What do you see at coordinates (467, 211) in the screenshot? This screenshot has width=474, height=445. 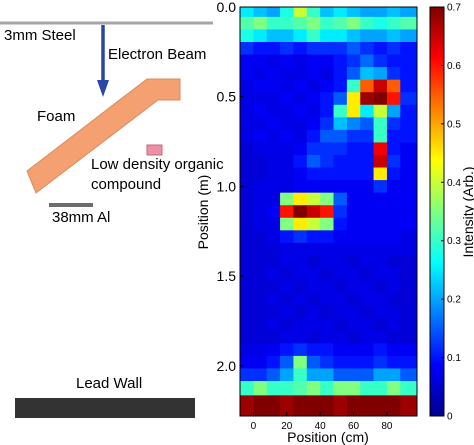 I see `colorbar-label: Intensity (Arb.)` at bounding box center [467, 211].